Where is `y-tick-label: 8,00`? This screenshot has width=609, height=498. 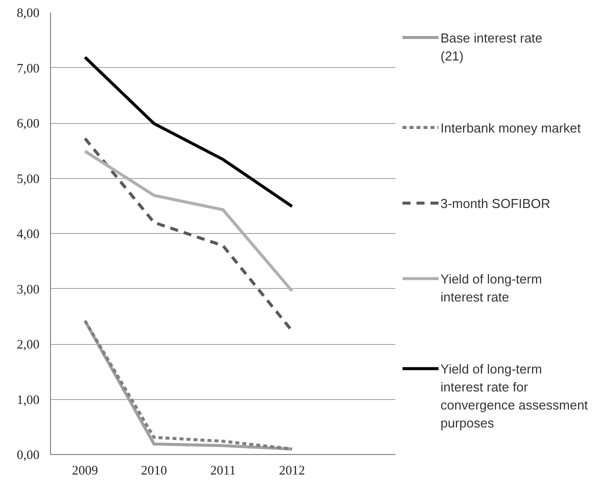 y-tick-label: 8,00 is located at coordinates (28, 12).